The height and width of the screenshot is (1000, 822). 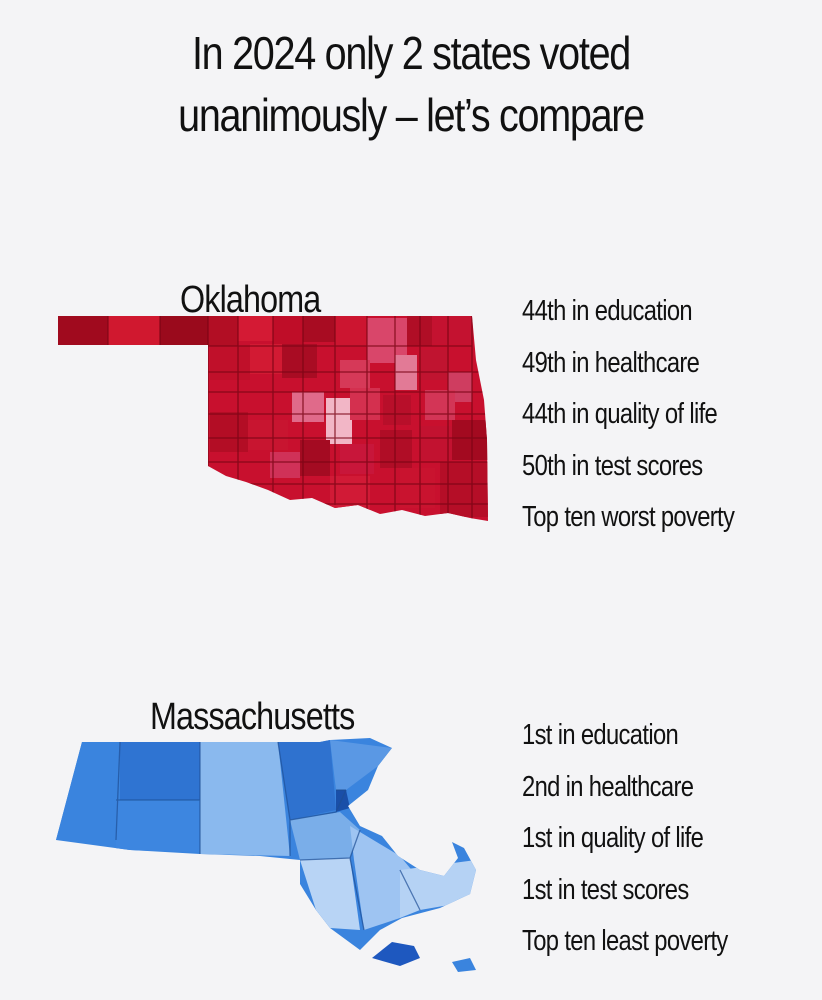 What do you see at coordinates (613, 838) in the screenshot?
I see `massachusetts-stat-quality-of-life: 1st in quality of life` at bounding box center [613, 838].